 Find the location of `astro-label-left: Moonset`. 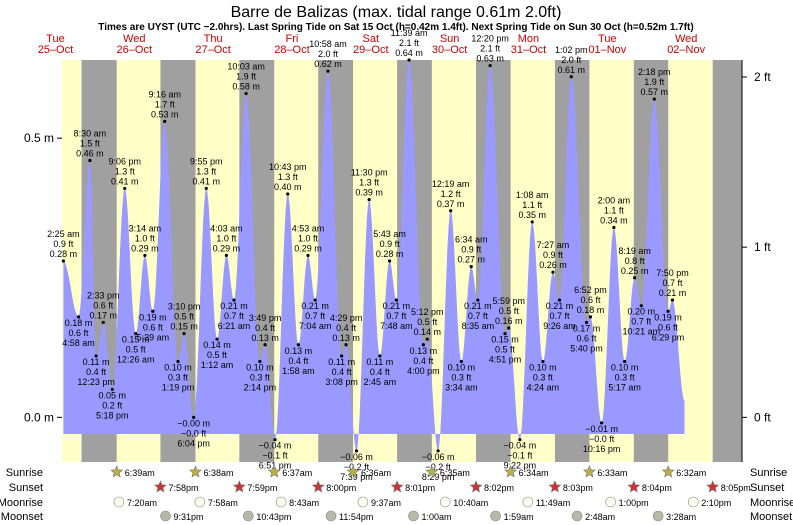

astro-label-left: Moonset is located at coordinates (22, 517).